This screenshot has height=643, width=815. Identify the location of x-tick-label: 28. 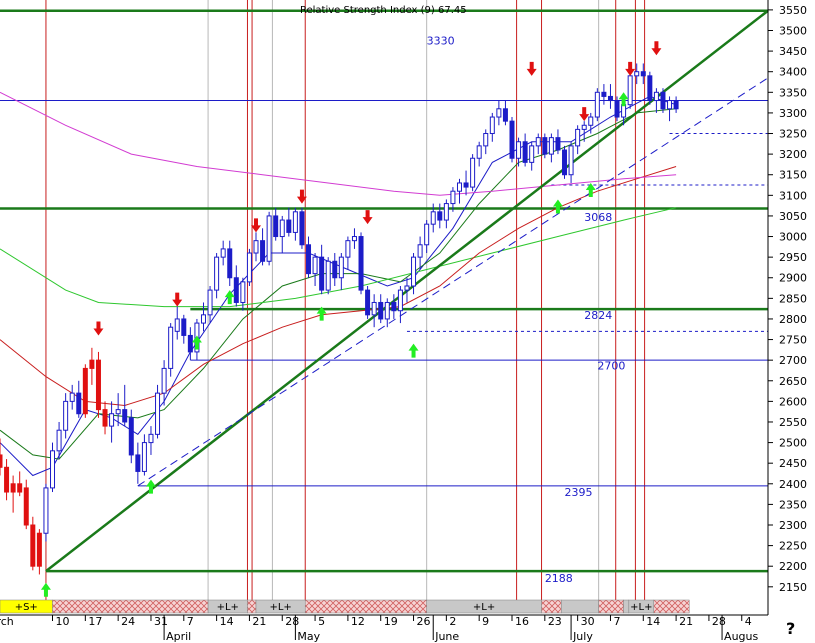
(292, 621).